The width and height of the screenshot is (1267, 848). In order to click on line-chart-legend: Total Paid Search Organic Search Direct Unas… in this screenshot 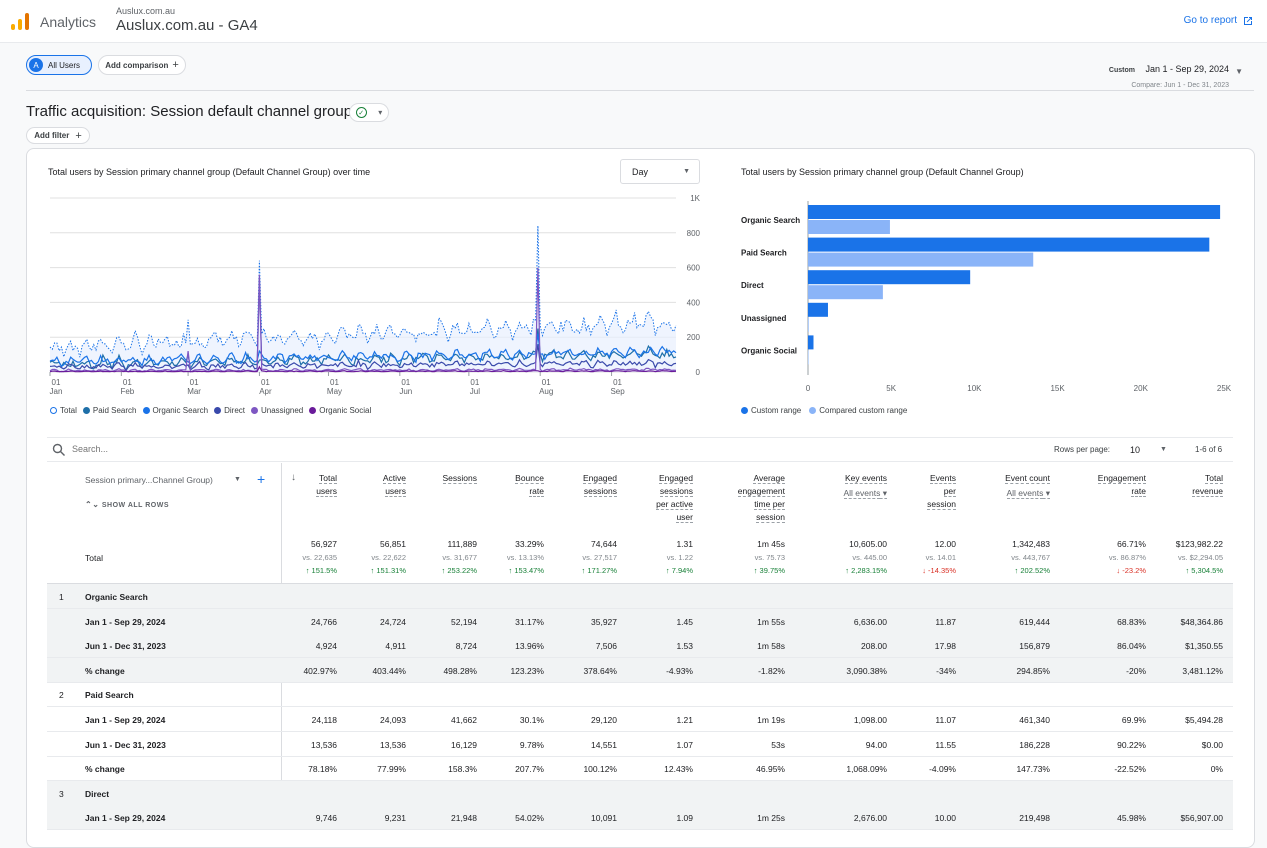, I will do `click(210, 410)`.